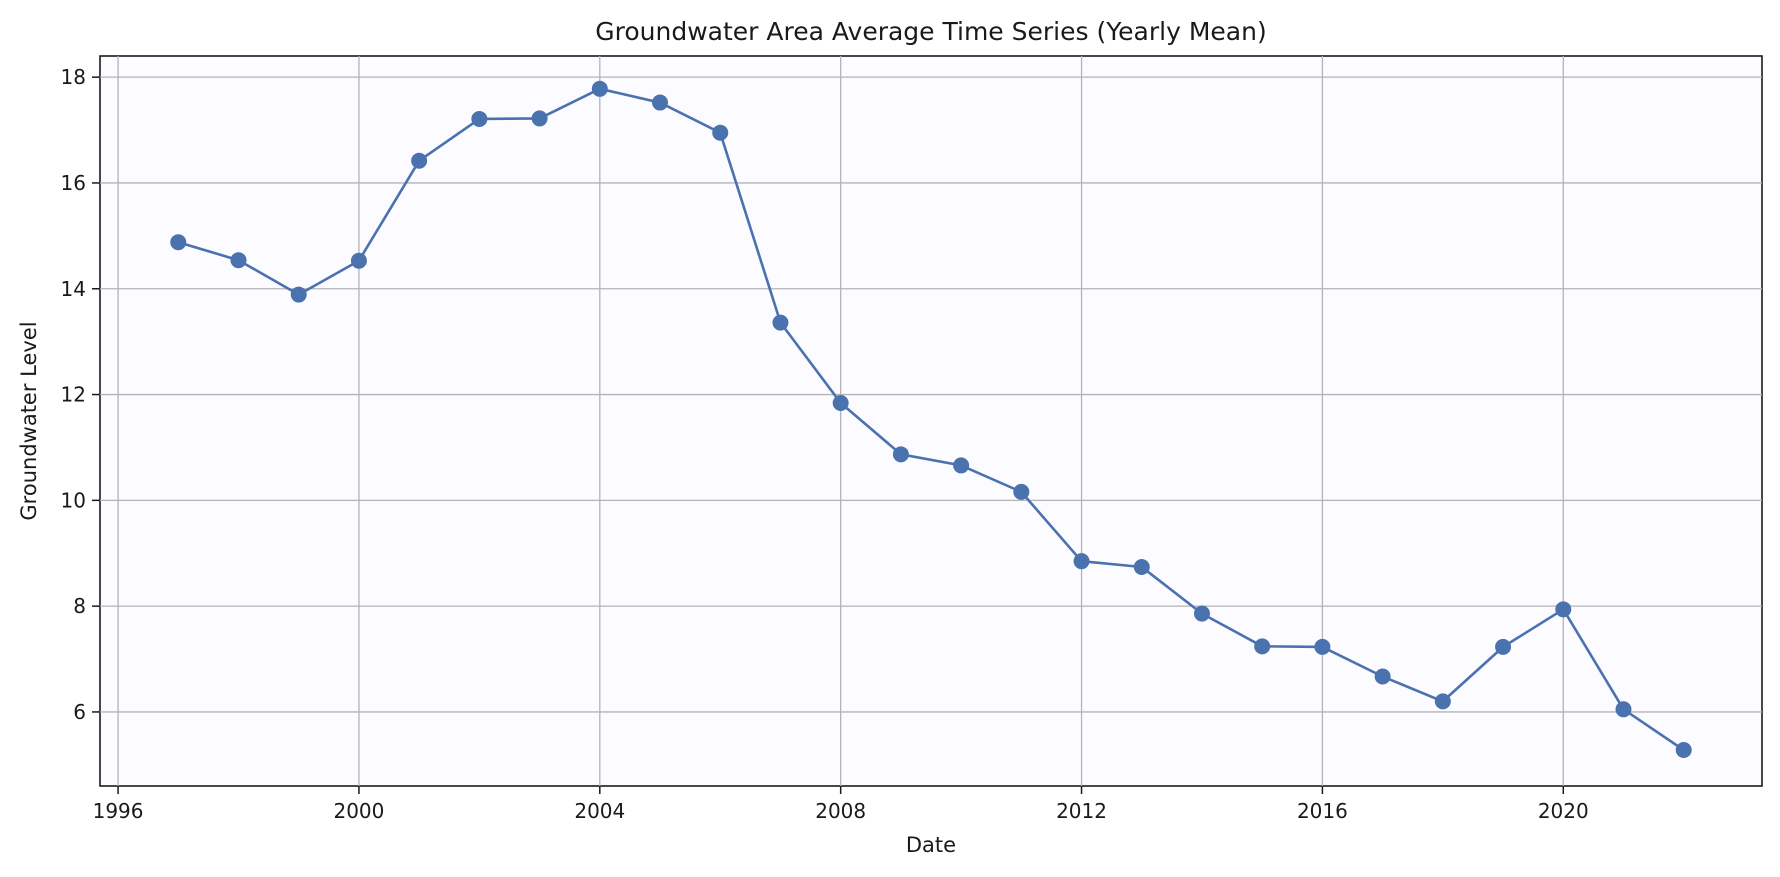  I want to click on x-tick-label: 2000, so click(358, 811).